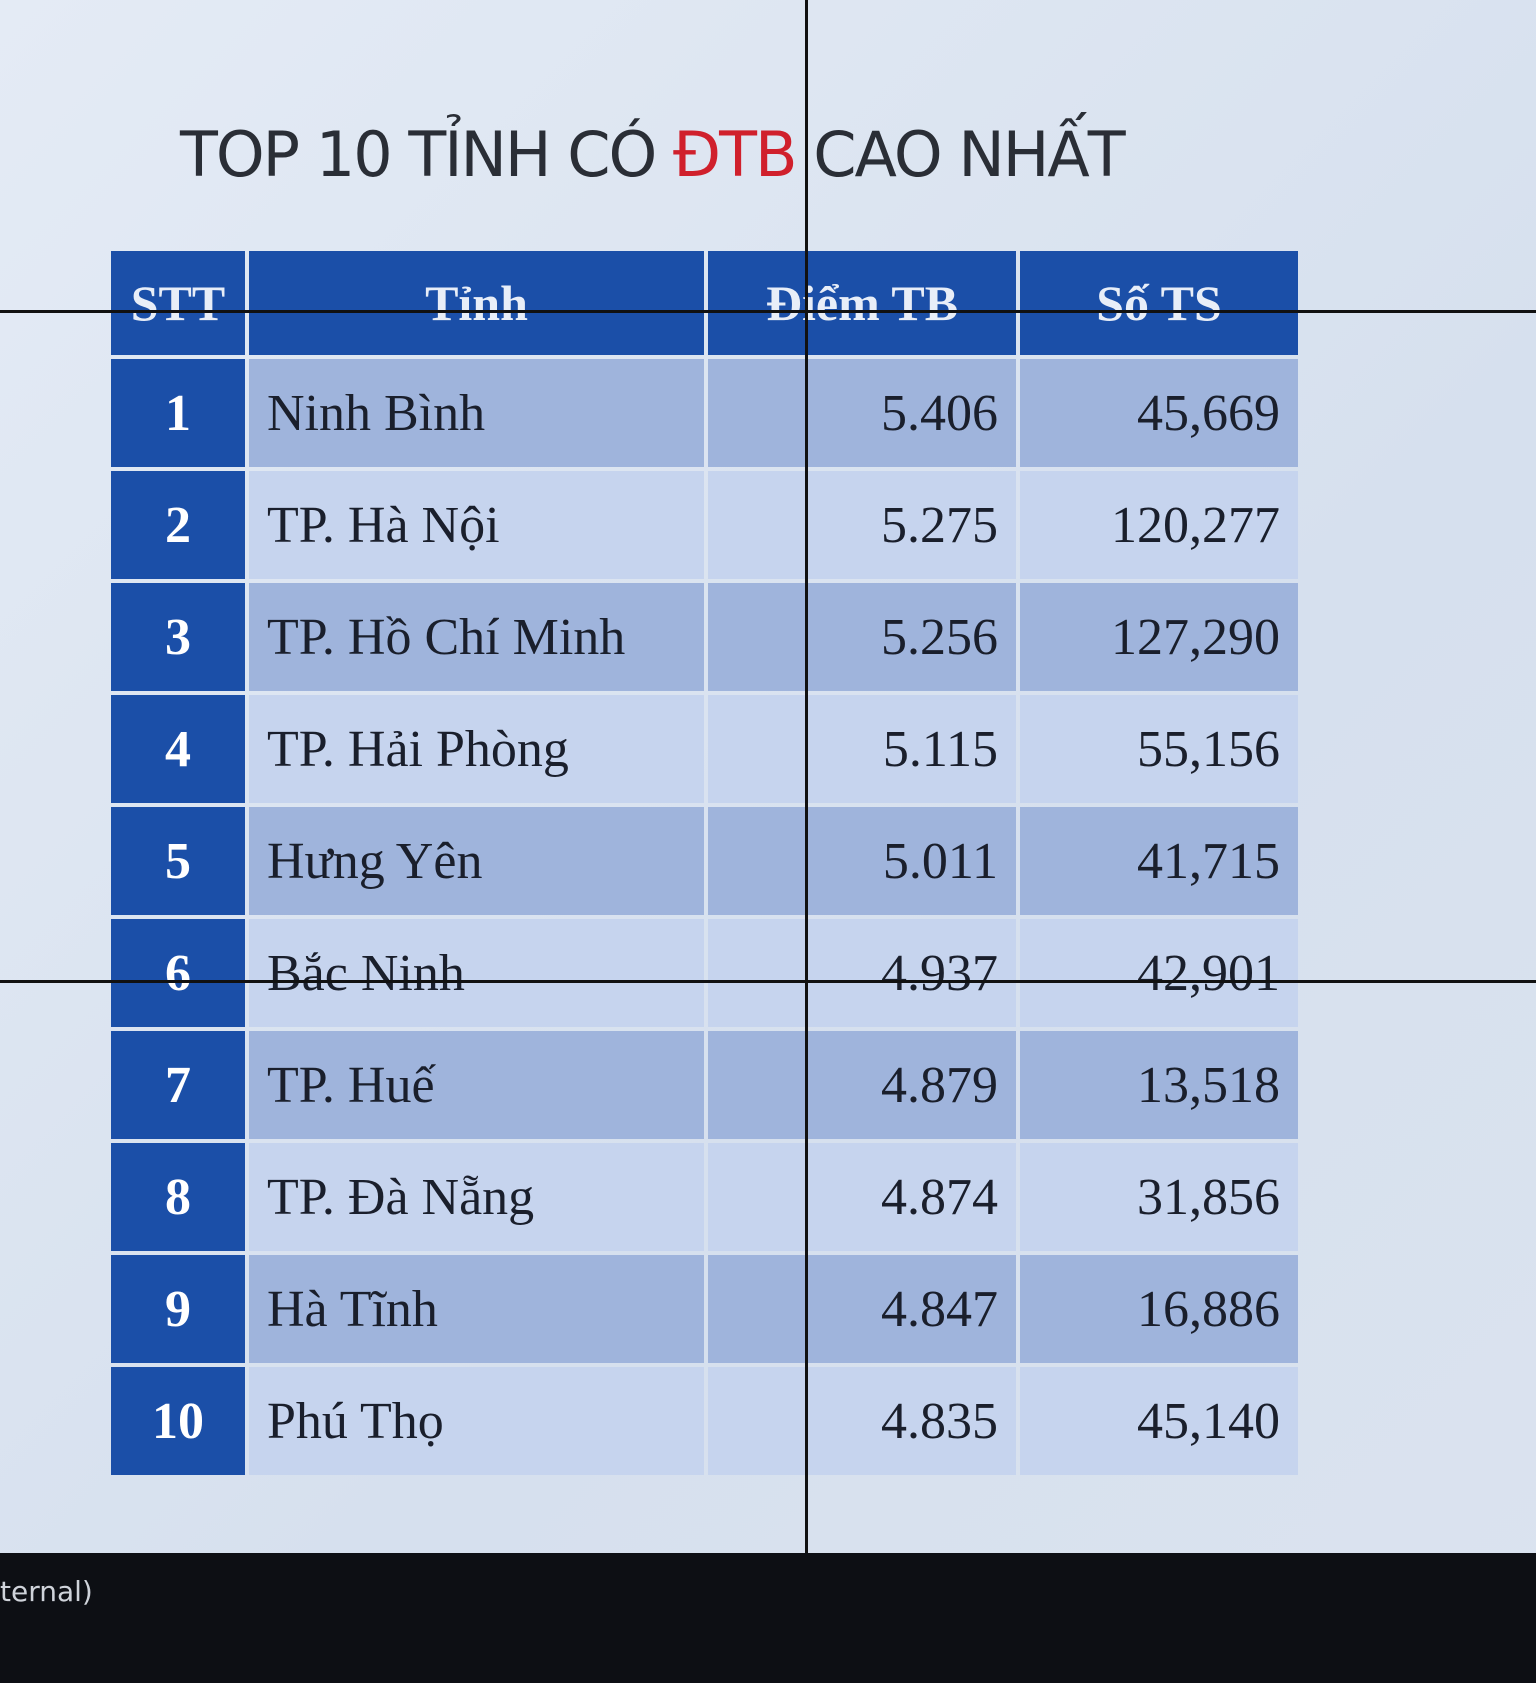 This screenshot has width=1536, height=1683. I want to click on table-row: 3 TP. Hồ Chí Minh 5.256 127,290, so click(704, 637).